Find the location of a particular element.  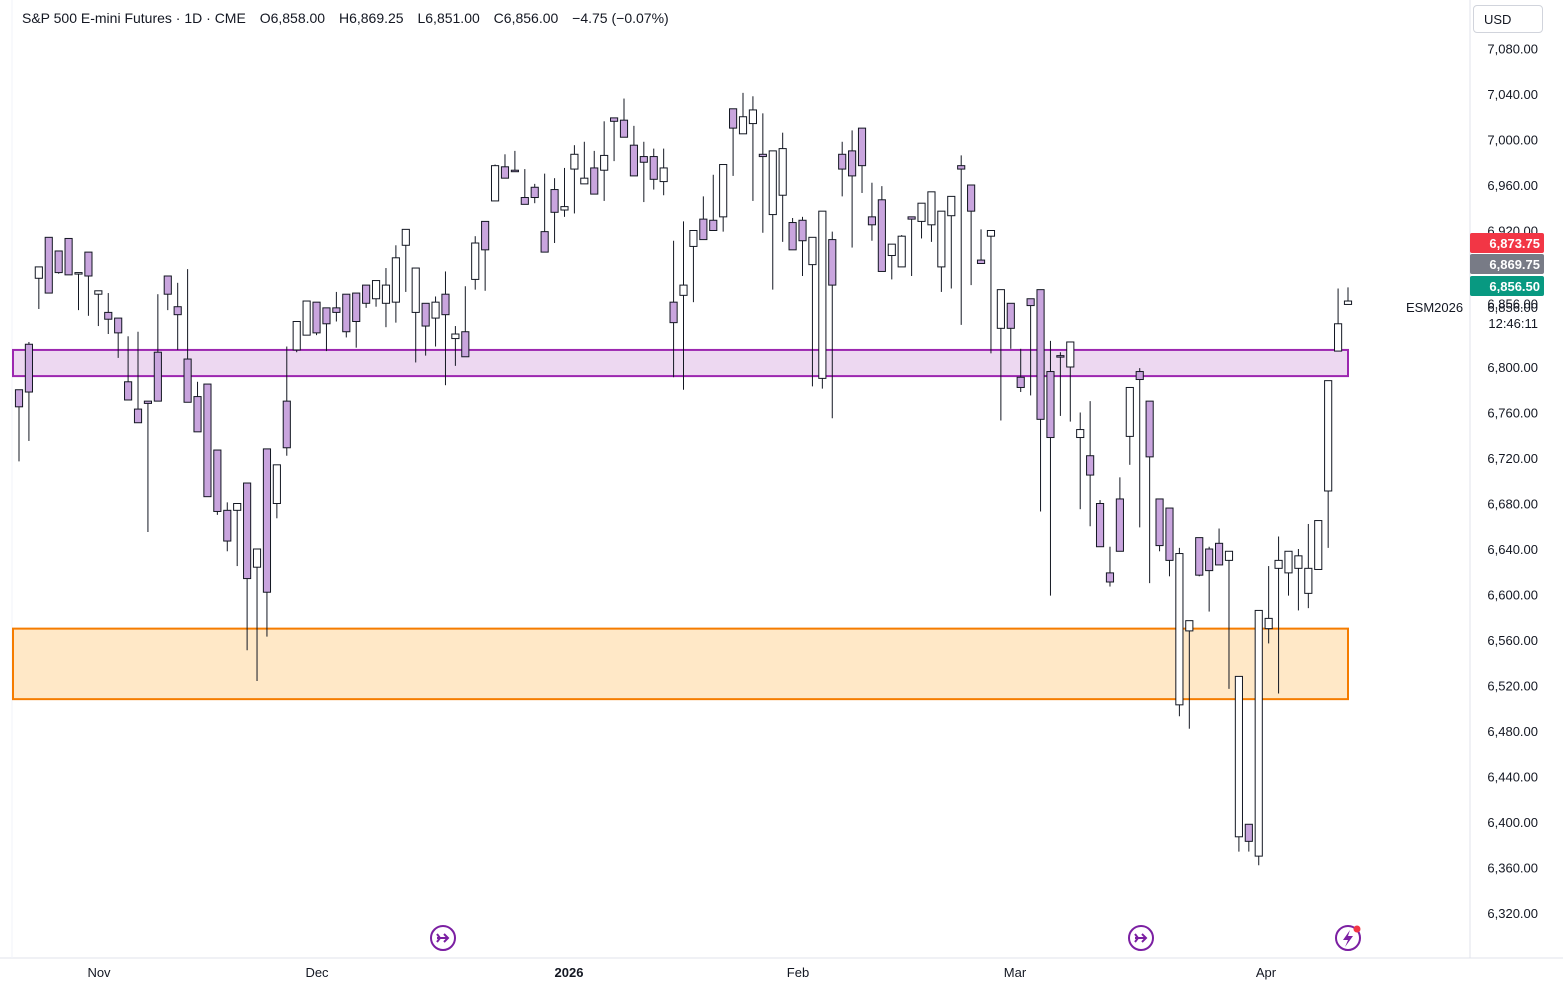

lightning-circle-icon is located at coordinates (1348, 938).